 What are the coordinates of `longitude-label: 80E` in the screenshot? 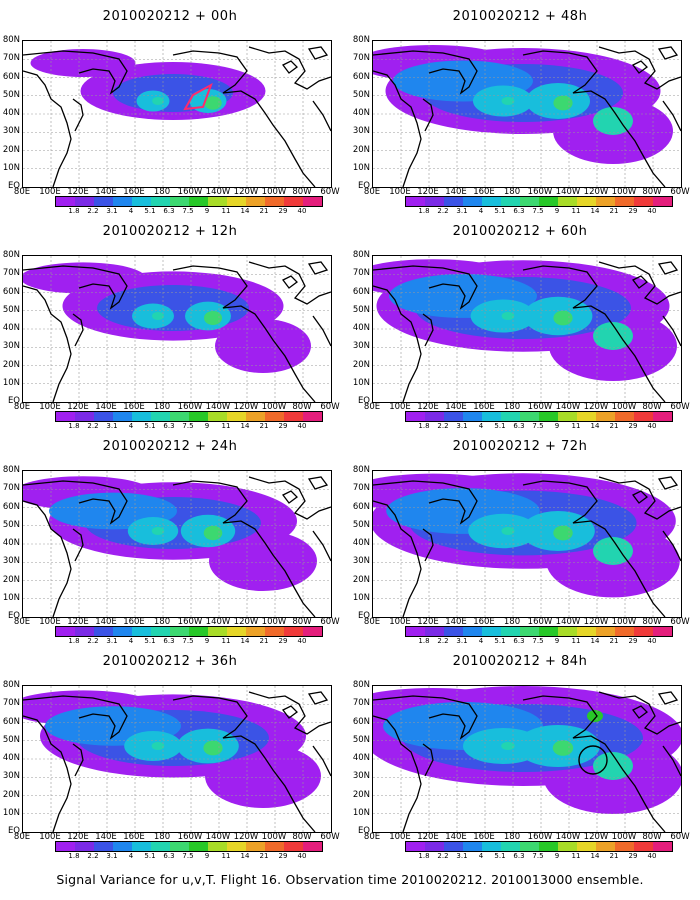 It's located at (22, 622).